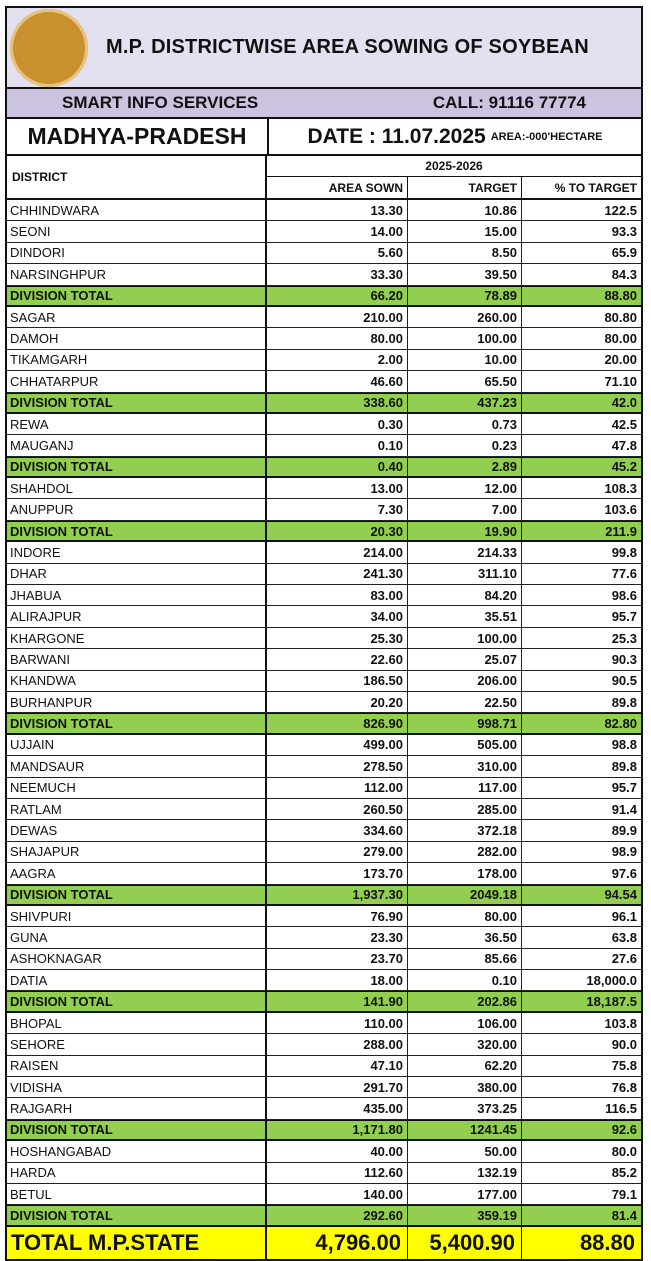  What do you see at coordinates (337, 1215) in the screenshot?
I see `area-sown-cell: 292.60` at bounding box center [337, 1215].